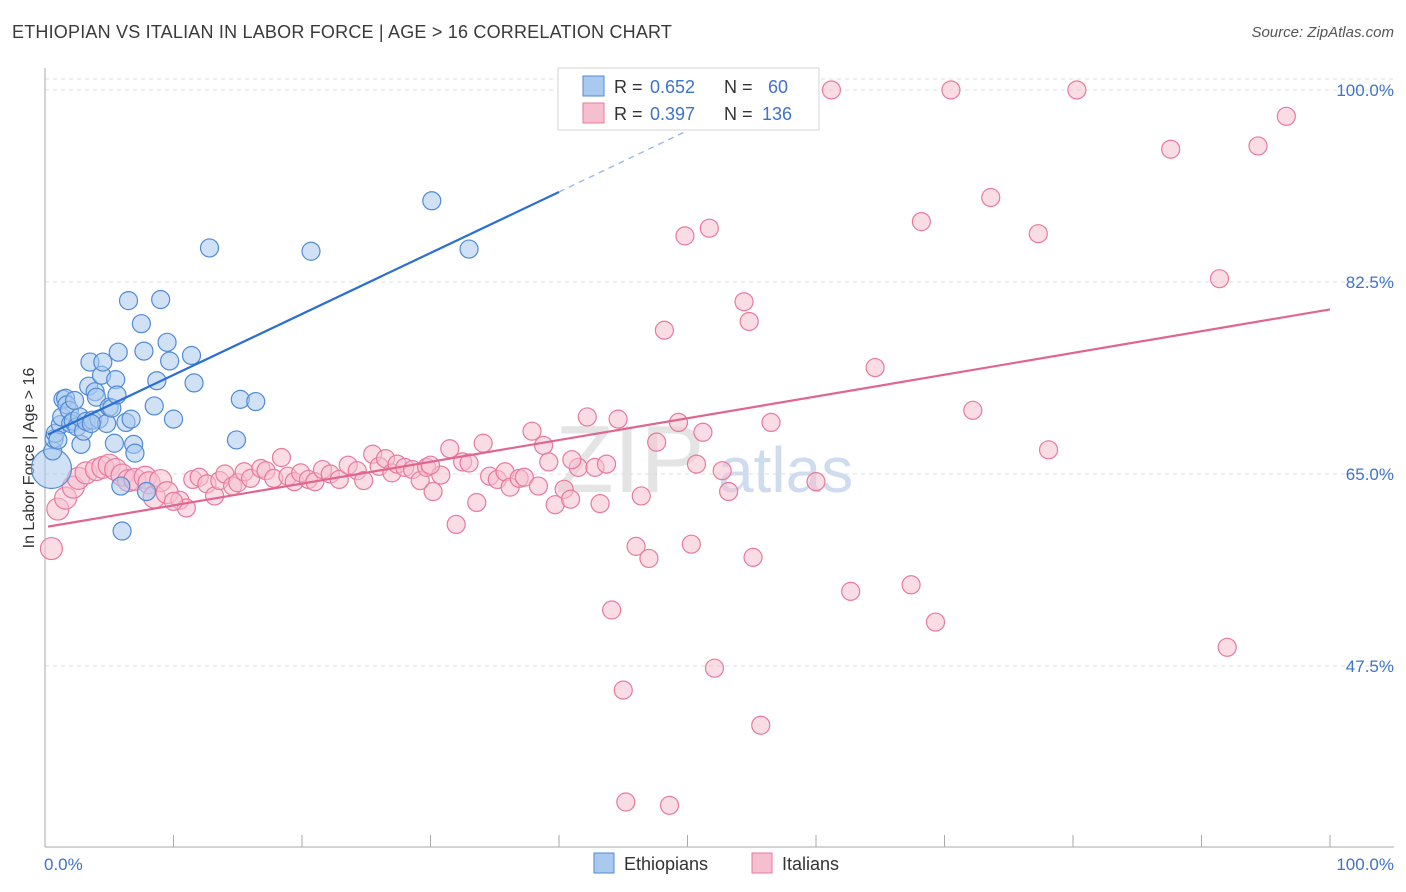 This screenshot has height=892, width=1406. I want to click on ethiopians-trend-line, so click(303, 313).